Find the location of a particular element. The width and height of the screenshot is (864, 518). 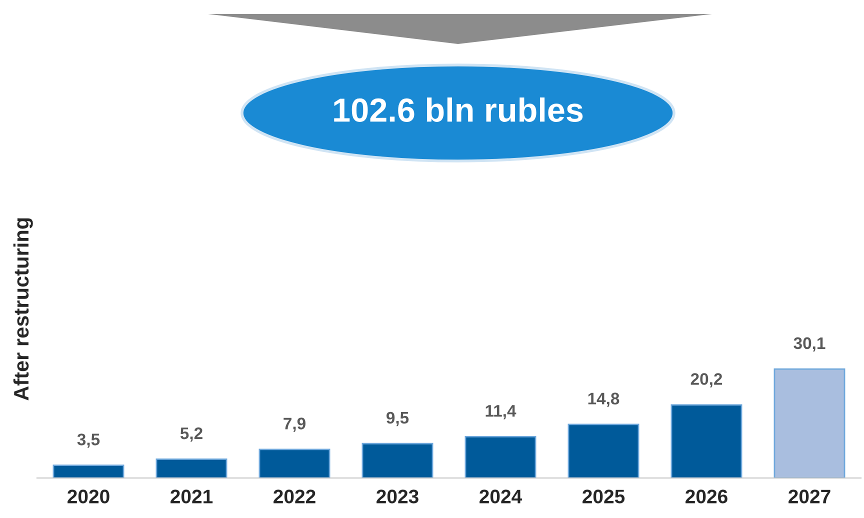

x-tick-label: 2027 is located at coordinates (809, 497).